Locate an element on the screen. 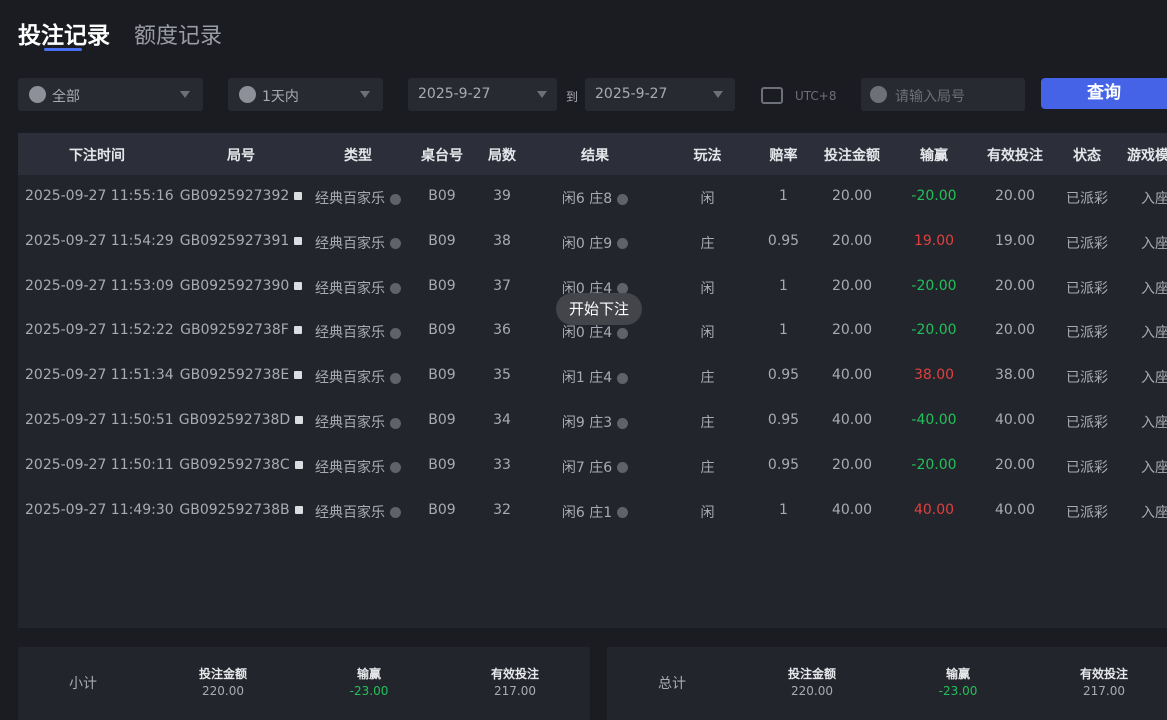  summary-label: 小计 is located at coordinates (83, 684).